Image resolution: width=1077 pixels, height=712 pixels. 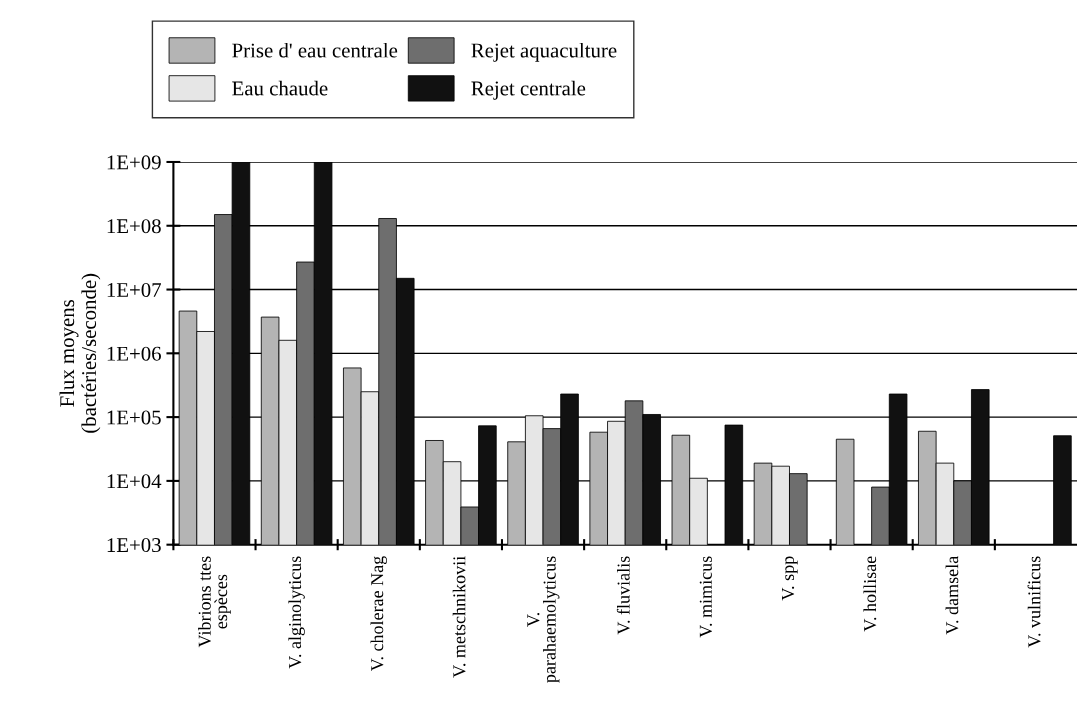 I want to click on x-tick-label: V. hollisae, so click(x=870, y=594).